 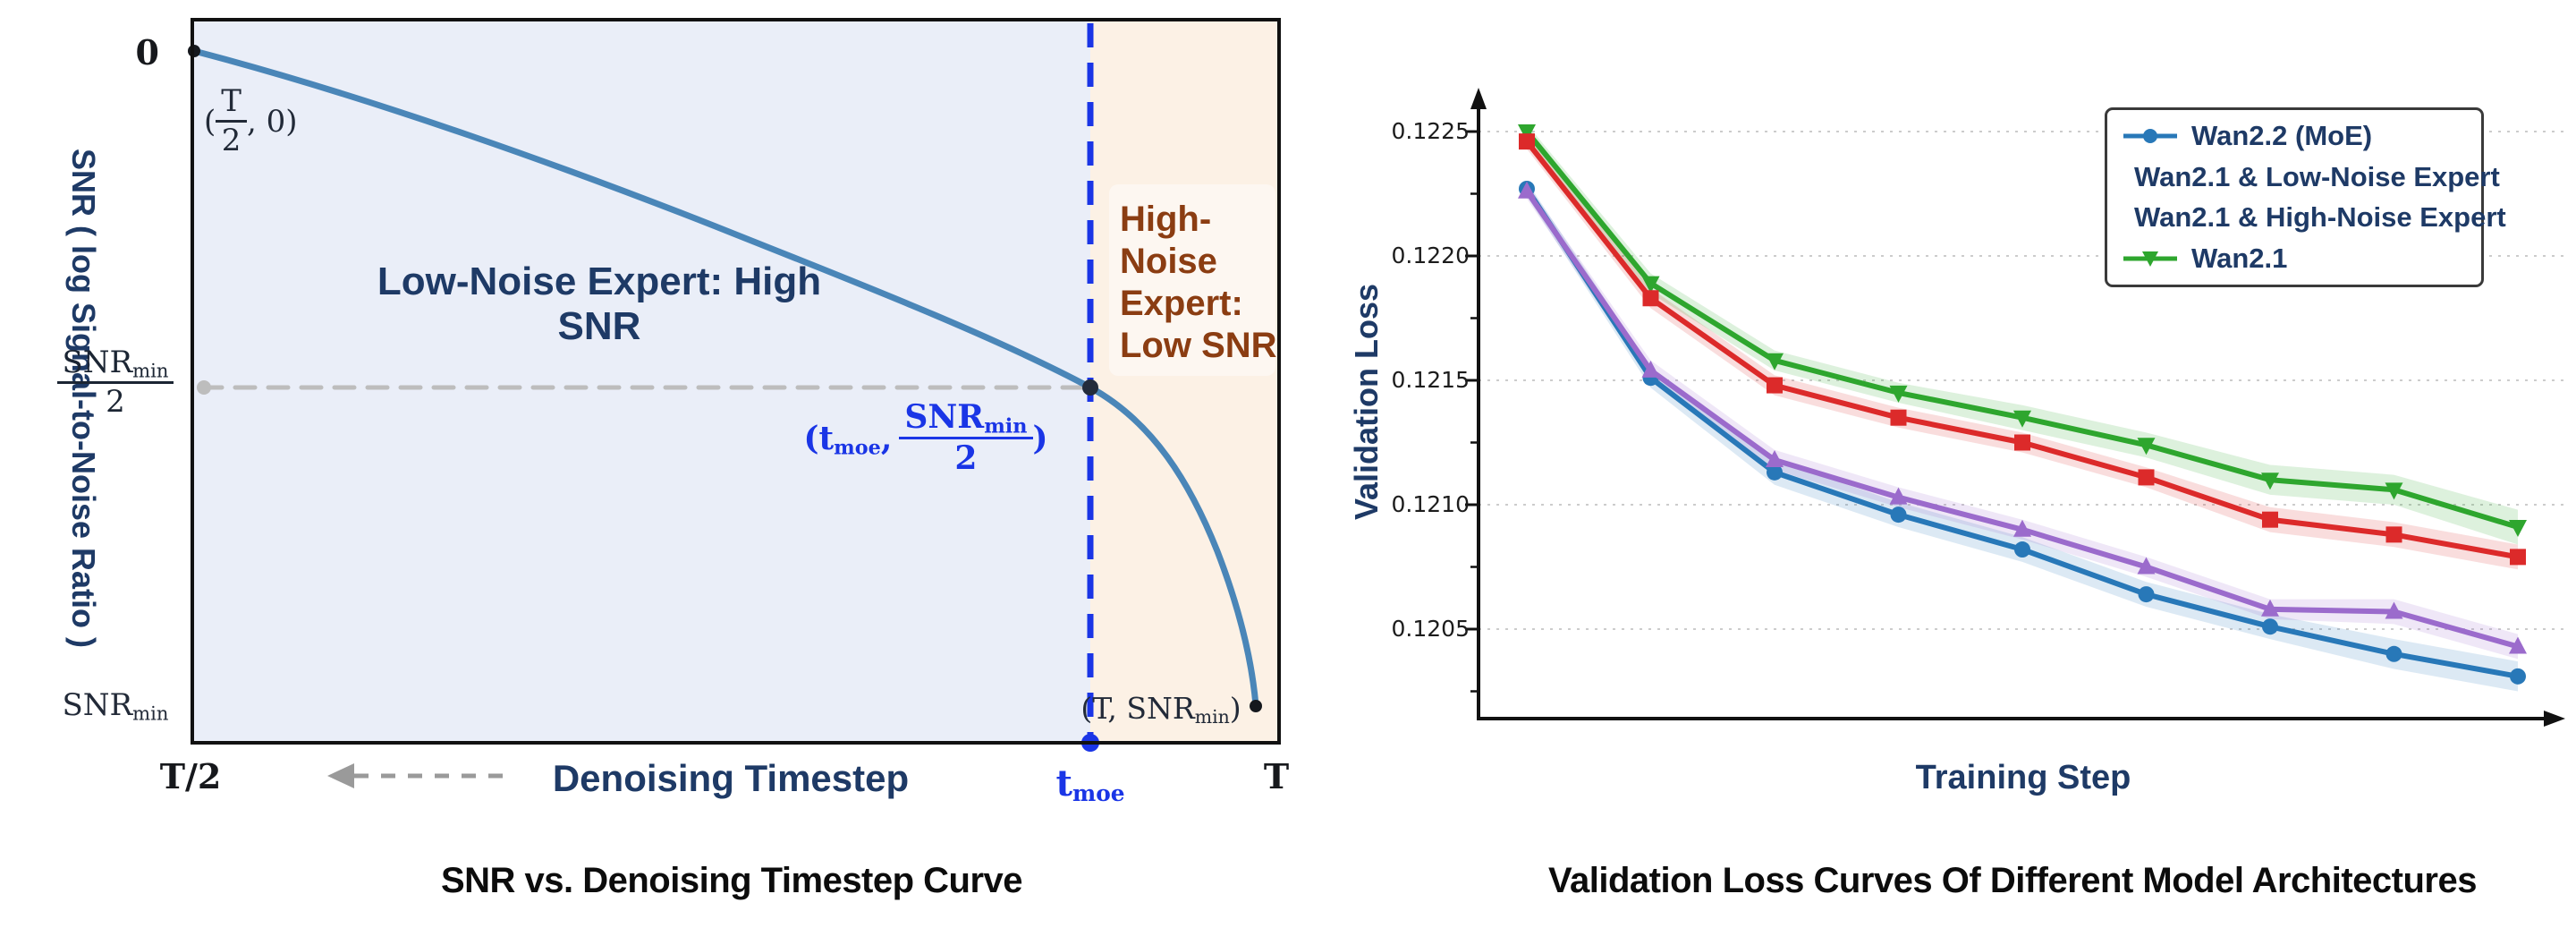 What do you see at coordinates (1090, 785) in the screenshot?
I see `x-tick-t-moe: tmoe` at bounding box center [1090, 785].